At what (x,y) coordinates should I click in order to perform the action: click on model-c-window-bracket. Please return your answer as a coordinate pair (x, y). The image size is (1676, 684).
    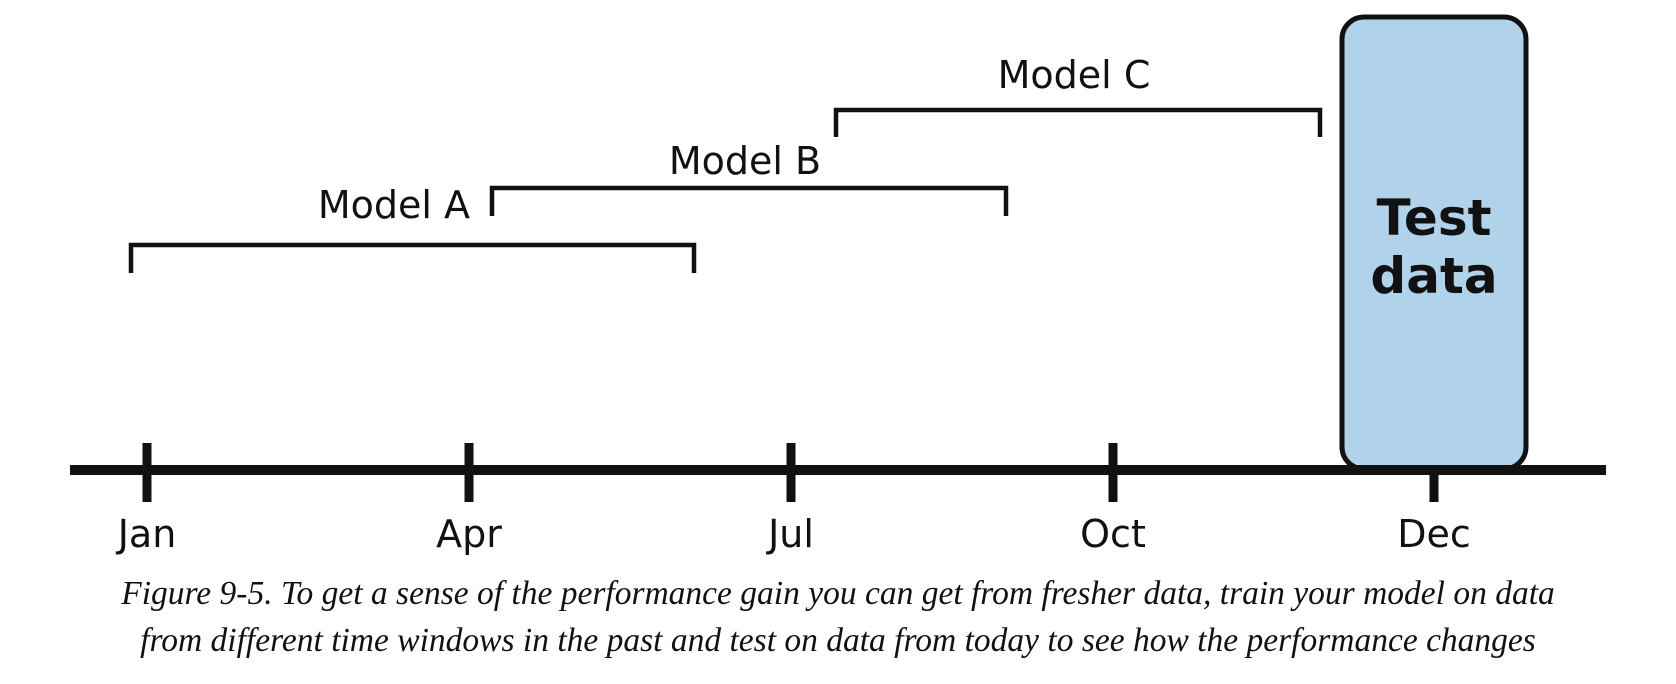
    Looking at the image, I should click on (1078, 122).